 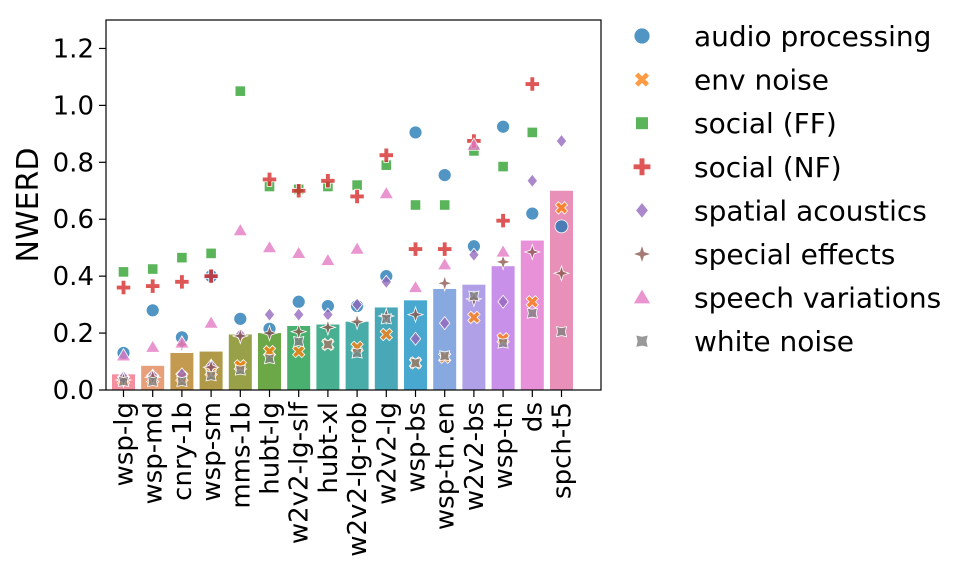 What do you see at coordinates (642, 210) in the screenshot?
I see `legend-marker-diamond` at bounding box center [642, 210].